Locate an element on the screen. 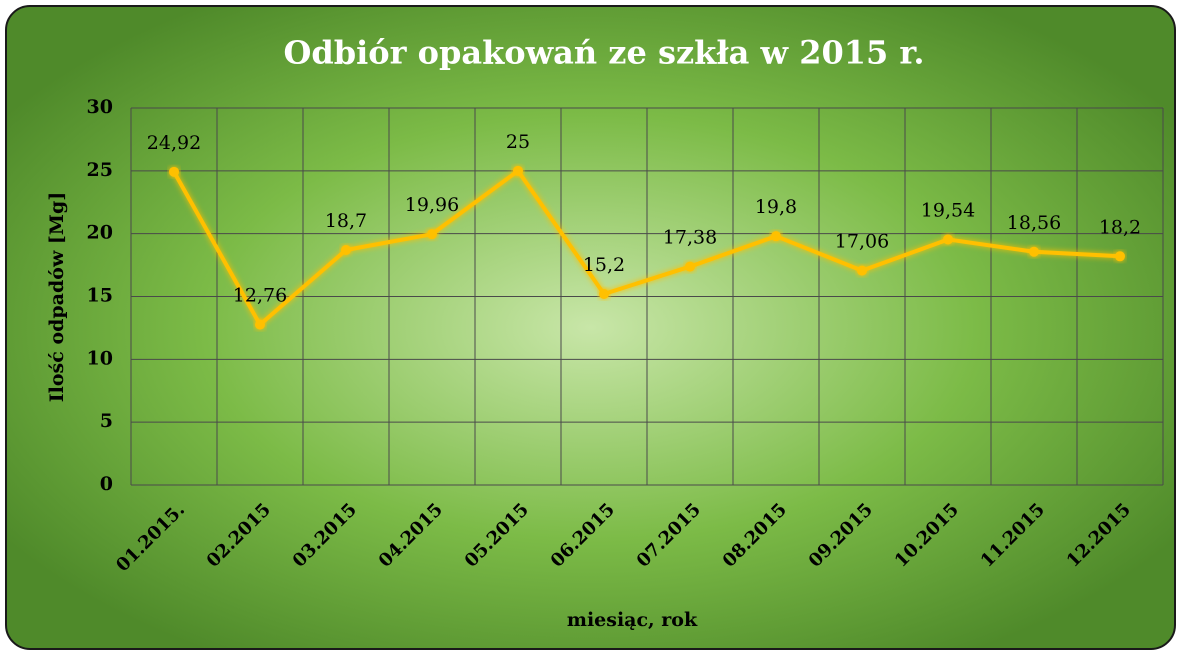  data-label: 17,38 is located at coordinates (690, 238).